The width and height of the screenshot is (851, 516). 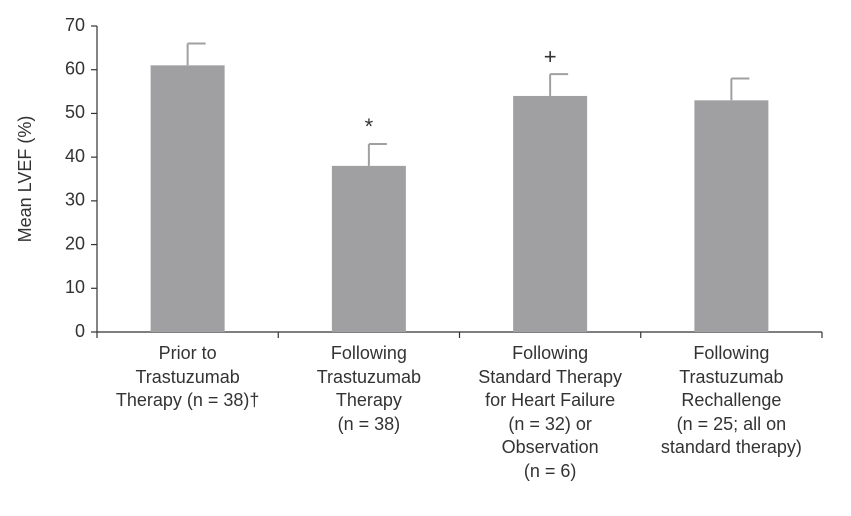 What do you see at coordinates (550, 56) in the screenshot?
I see `annotation: +` at bounding box center [550, 56].